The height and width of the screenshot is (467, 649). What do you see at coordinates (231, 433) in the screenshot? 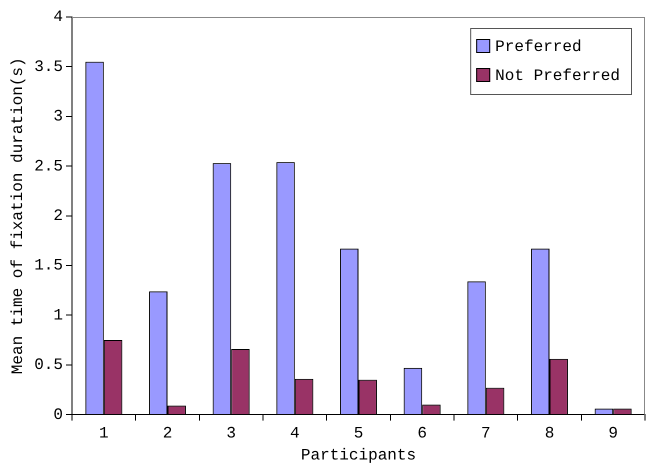
I see `x-tick-label: 3` at bounding box center [231, 433].